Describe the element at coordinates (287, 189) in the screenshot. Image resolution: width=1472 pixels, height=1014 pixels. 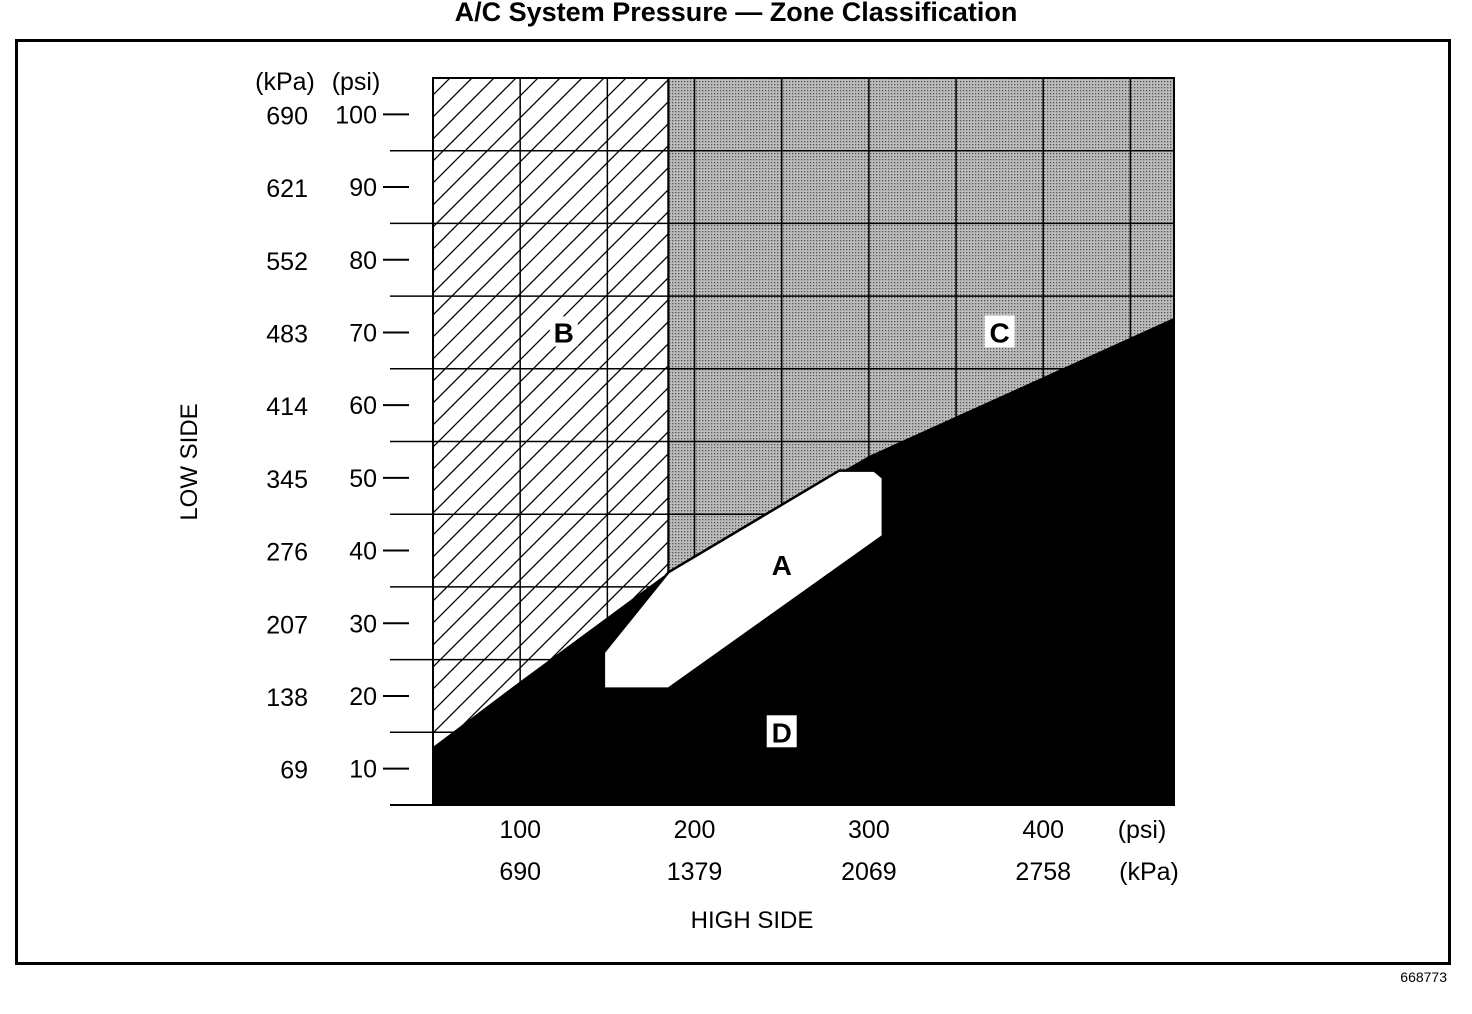
I see `y-tick-label-kpa: 621` at that location.